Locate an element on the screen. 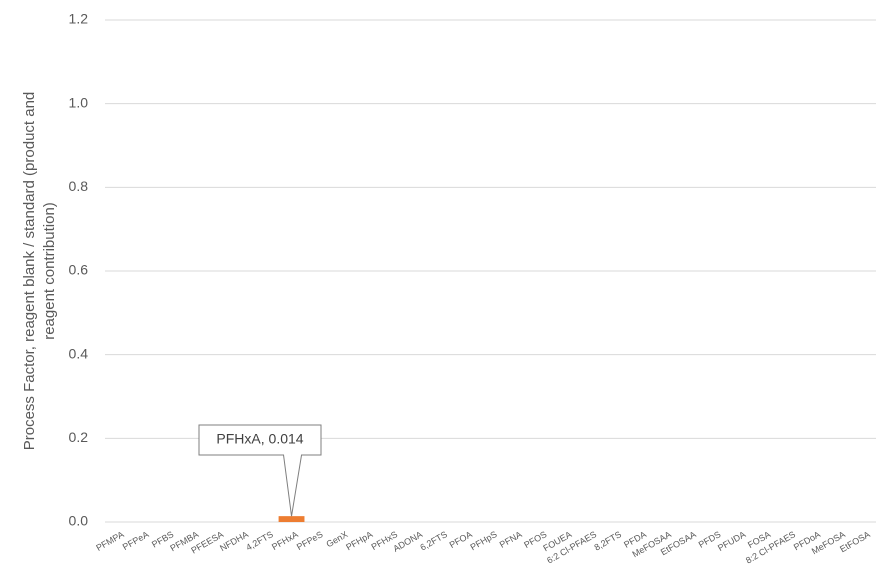 Image resolution: width=886 pixels, height=585 pixels. y-tick-label: 0.4 is located at coordinates (79, 353).